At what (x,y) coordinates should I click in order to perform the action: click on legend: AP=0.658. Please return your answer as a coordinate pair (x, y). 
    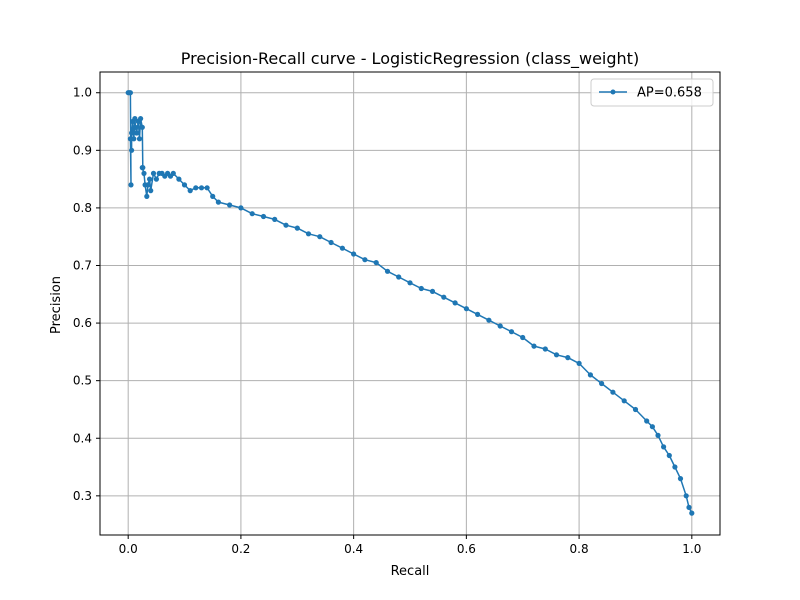
    Looking at the image, I should click on (652, 92).